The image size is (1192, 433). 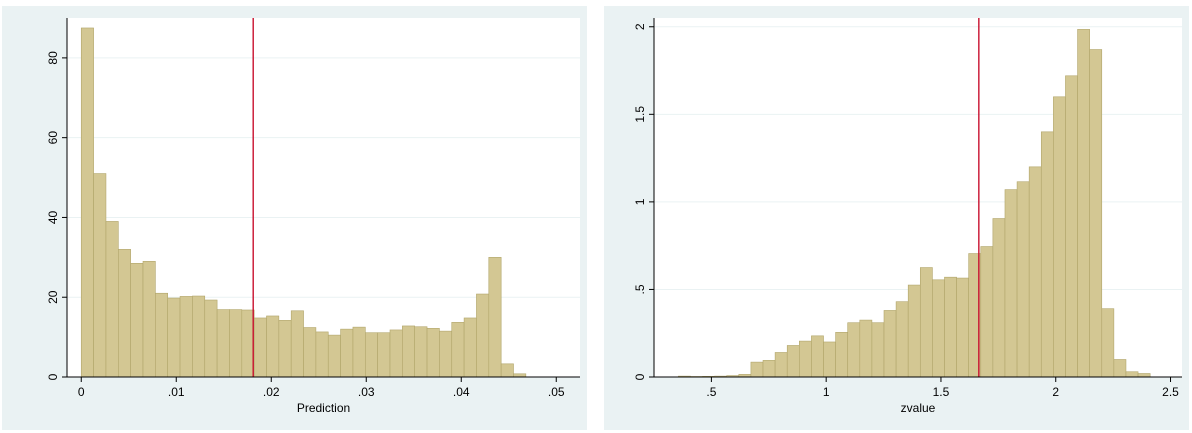 I want to click on y-tick-label-3: 1.5, so click(x=640, y=114).